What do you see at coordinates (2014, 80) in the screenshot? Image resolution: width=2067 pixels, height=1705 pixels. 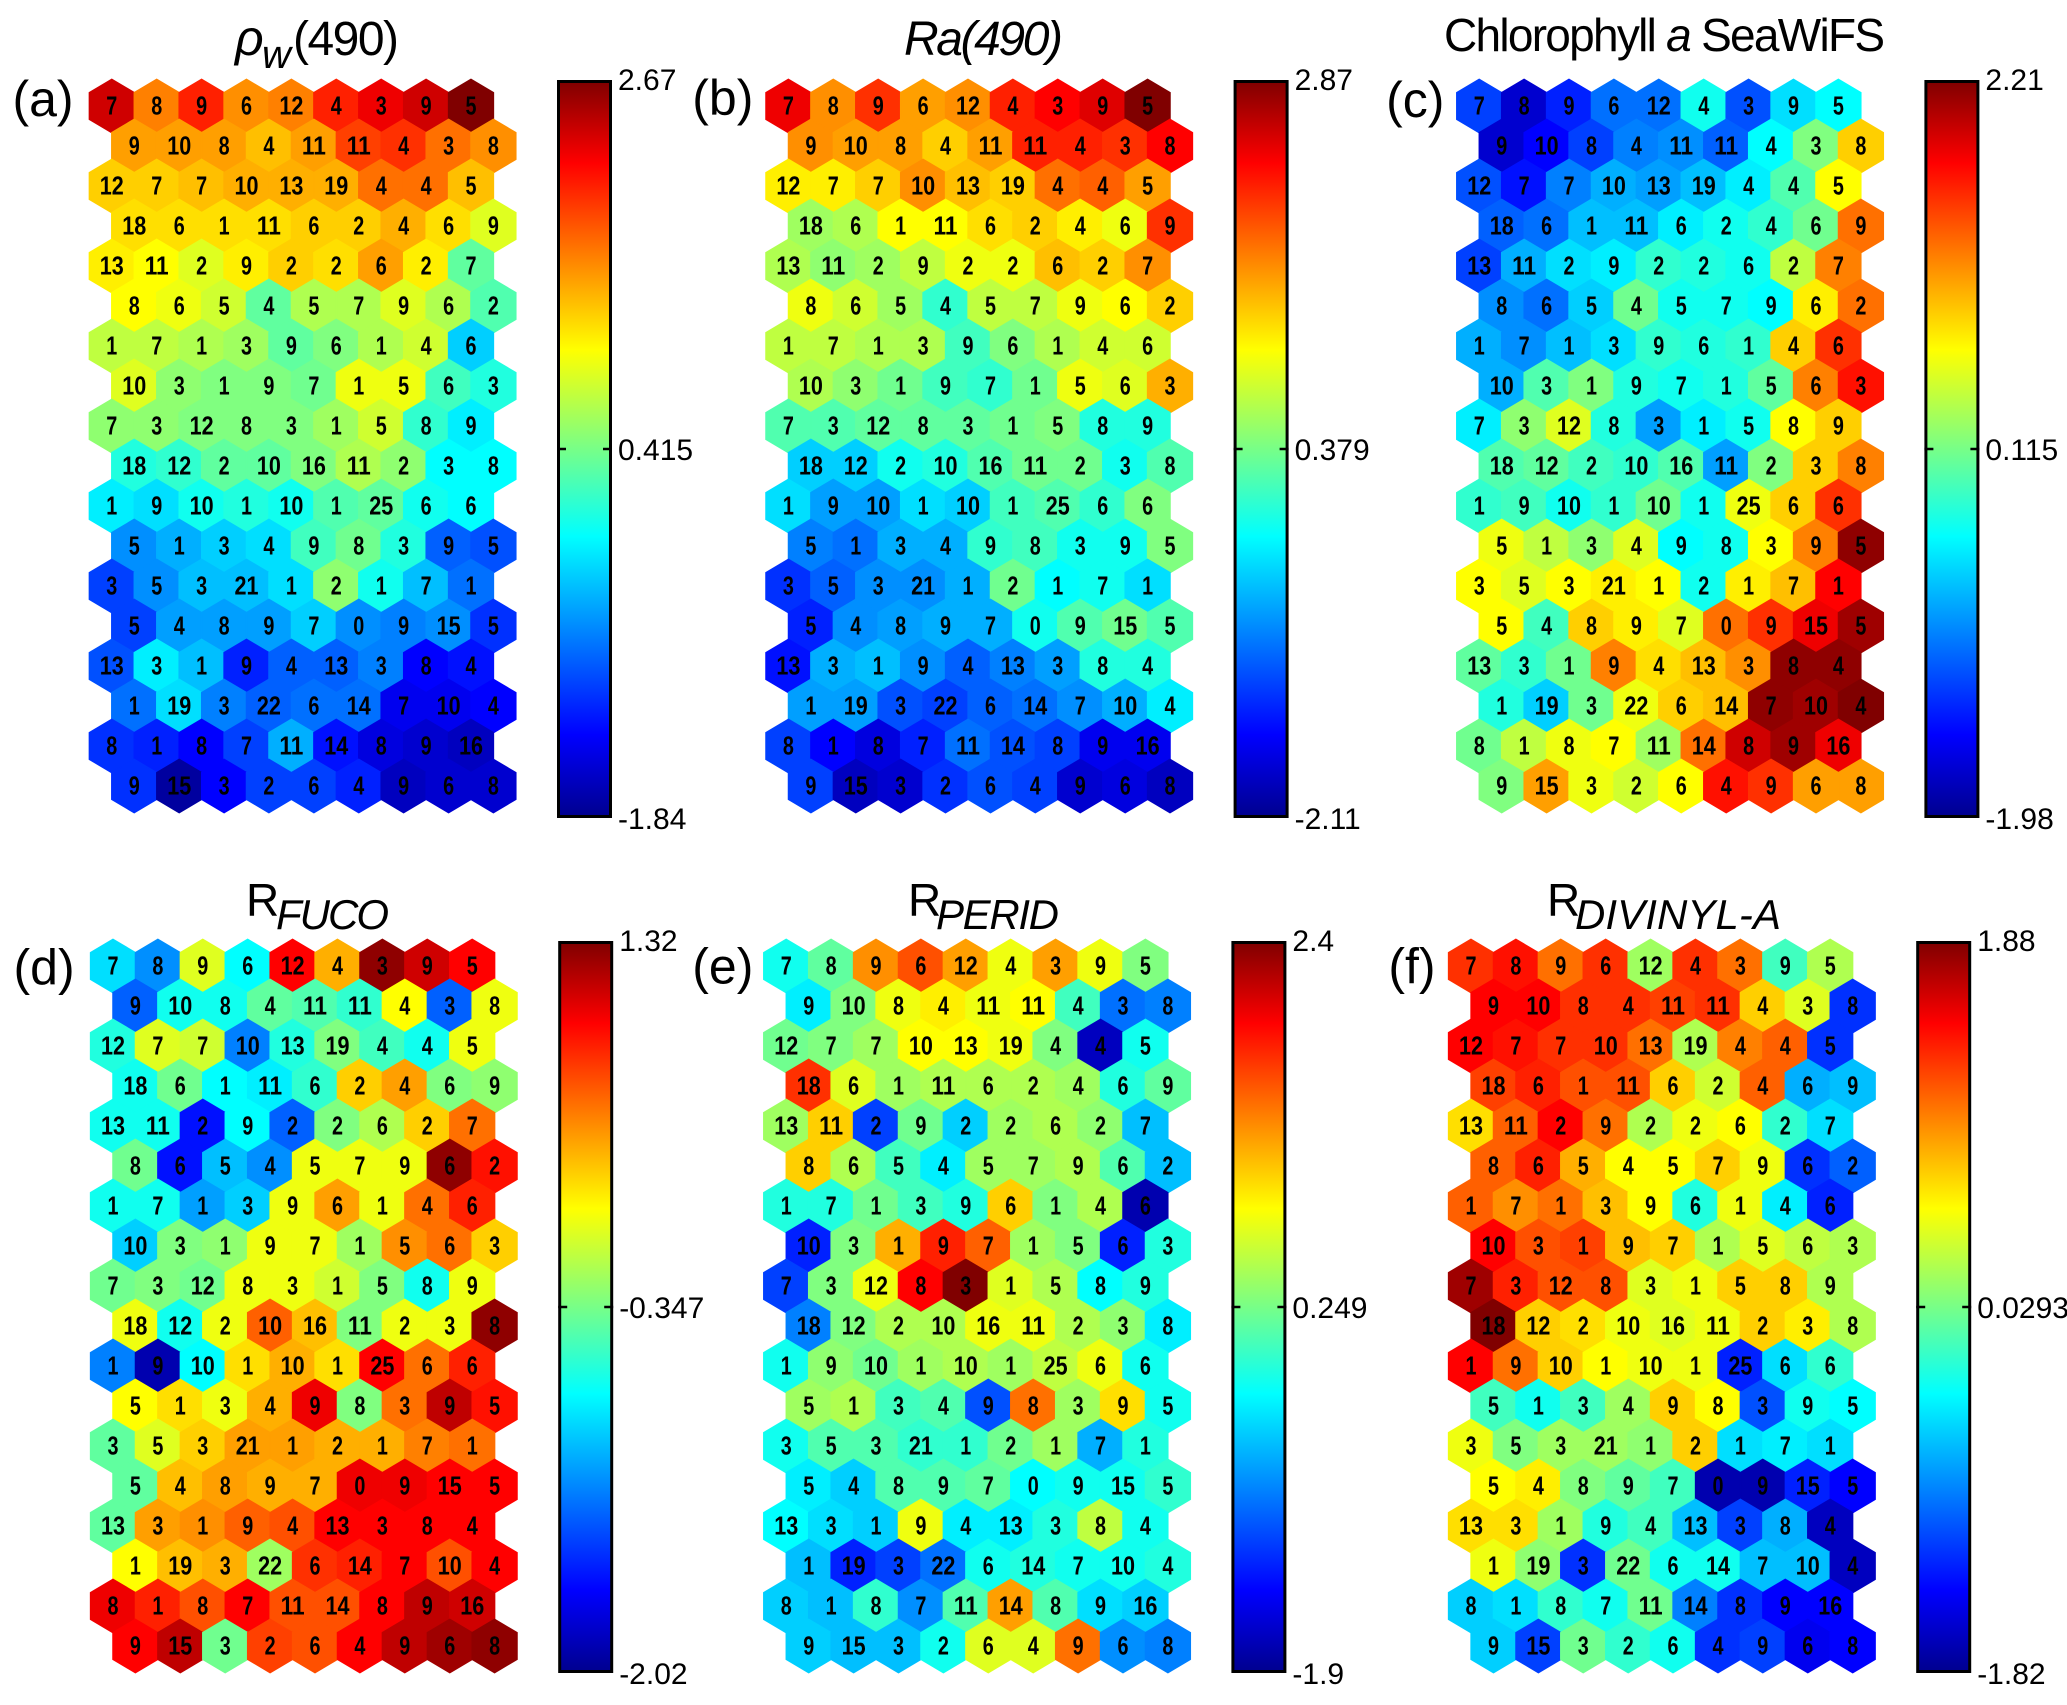 I see `svg-text: 2.21` at bounding box center [2014, 80].